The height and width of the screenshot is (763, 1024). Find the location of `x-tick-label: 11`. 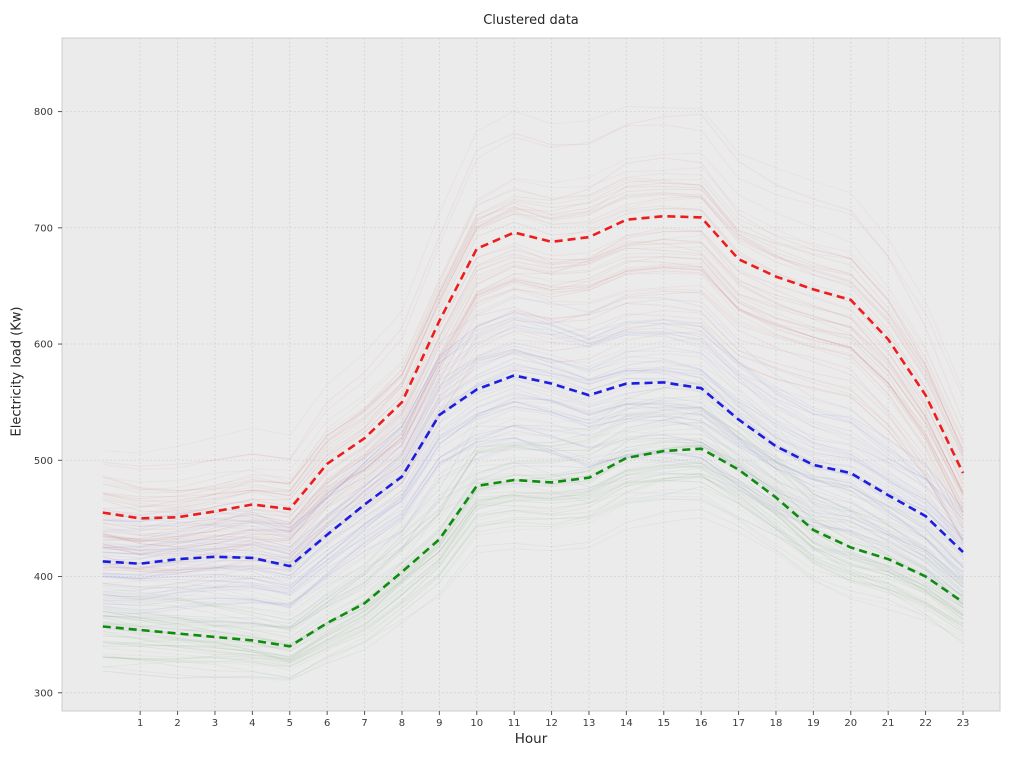

x-tick-label: 11 is located at coordinates (514, 723).